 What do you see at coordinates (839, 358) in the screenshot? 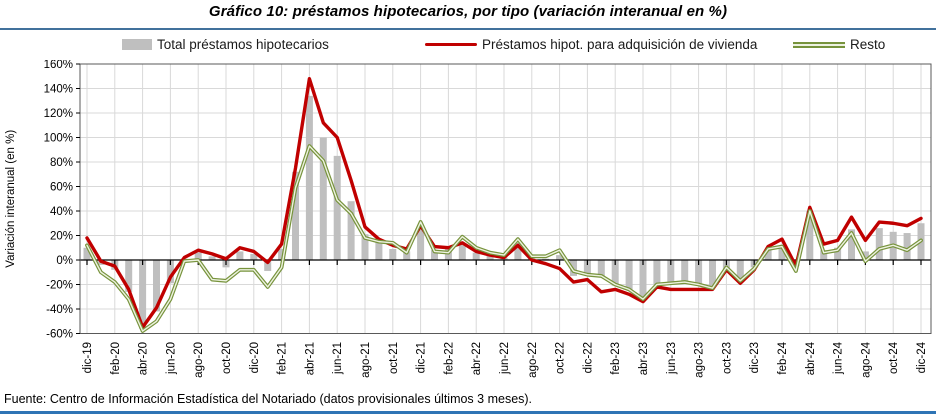
I see `x-tick-label: jun-24` at bounding box center [839, 358].